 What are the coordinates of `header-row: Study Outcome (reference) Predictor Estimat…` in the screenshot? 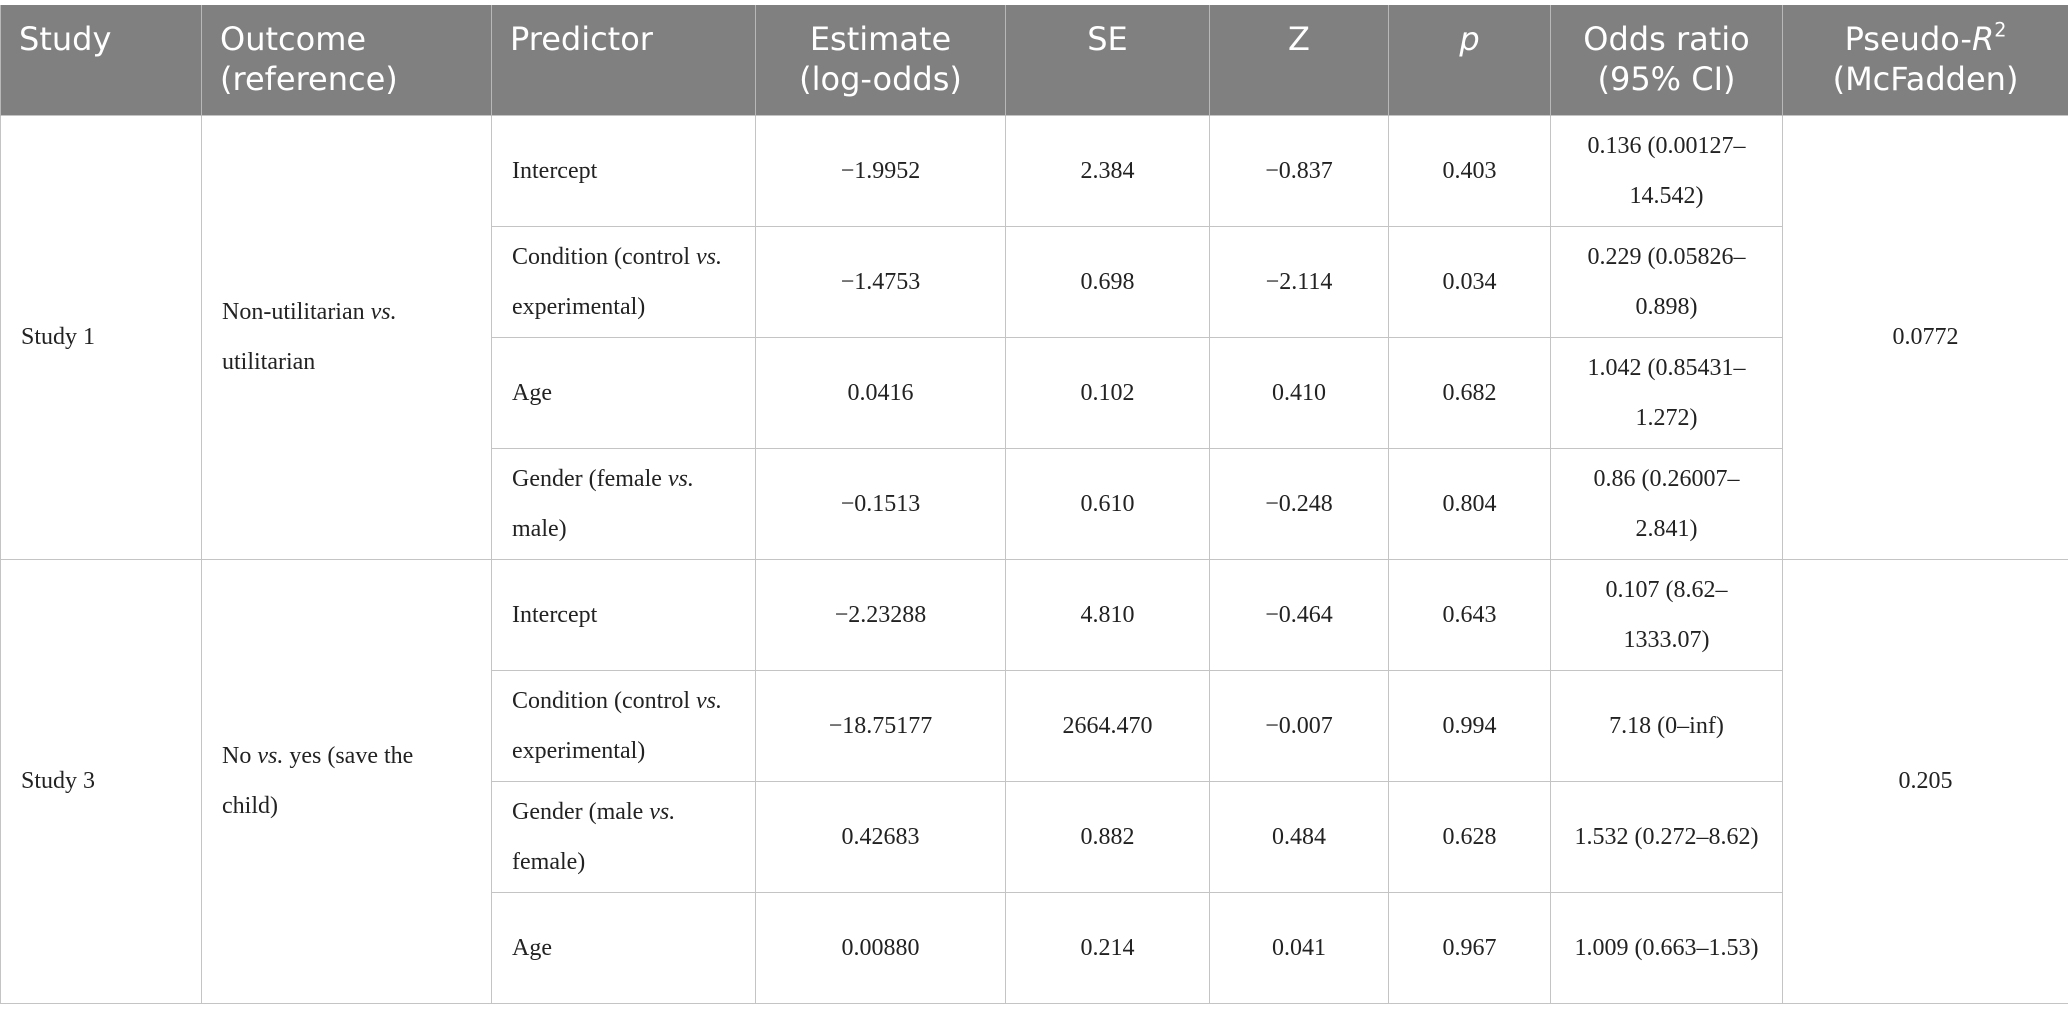 It's located at (1034, 60).